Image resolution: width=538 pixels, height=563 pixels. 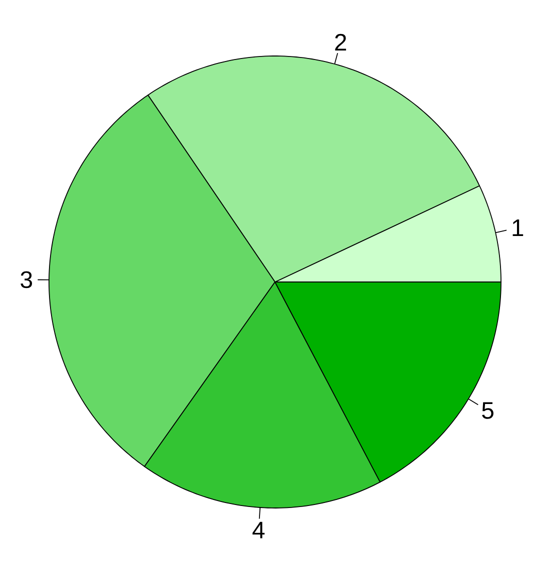 I want to click on slice-label: 5, so click(x=488, y=410).